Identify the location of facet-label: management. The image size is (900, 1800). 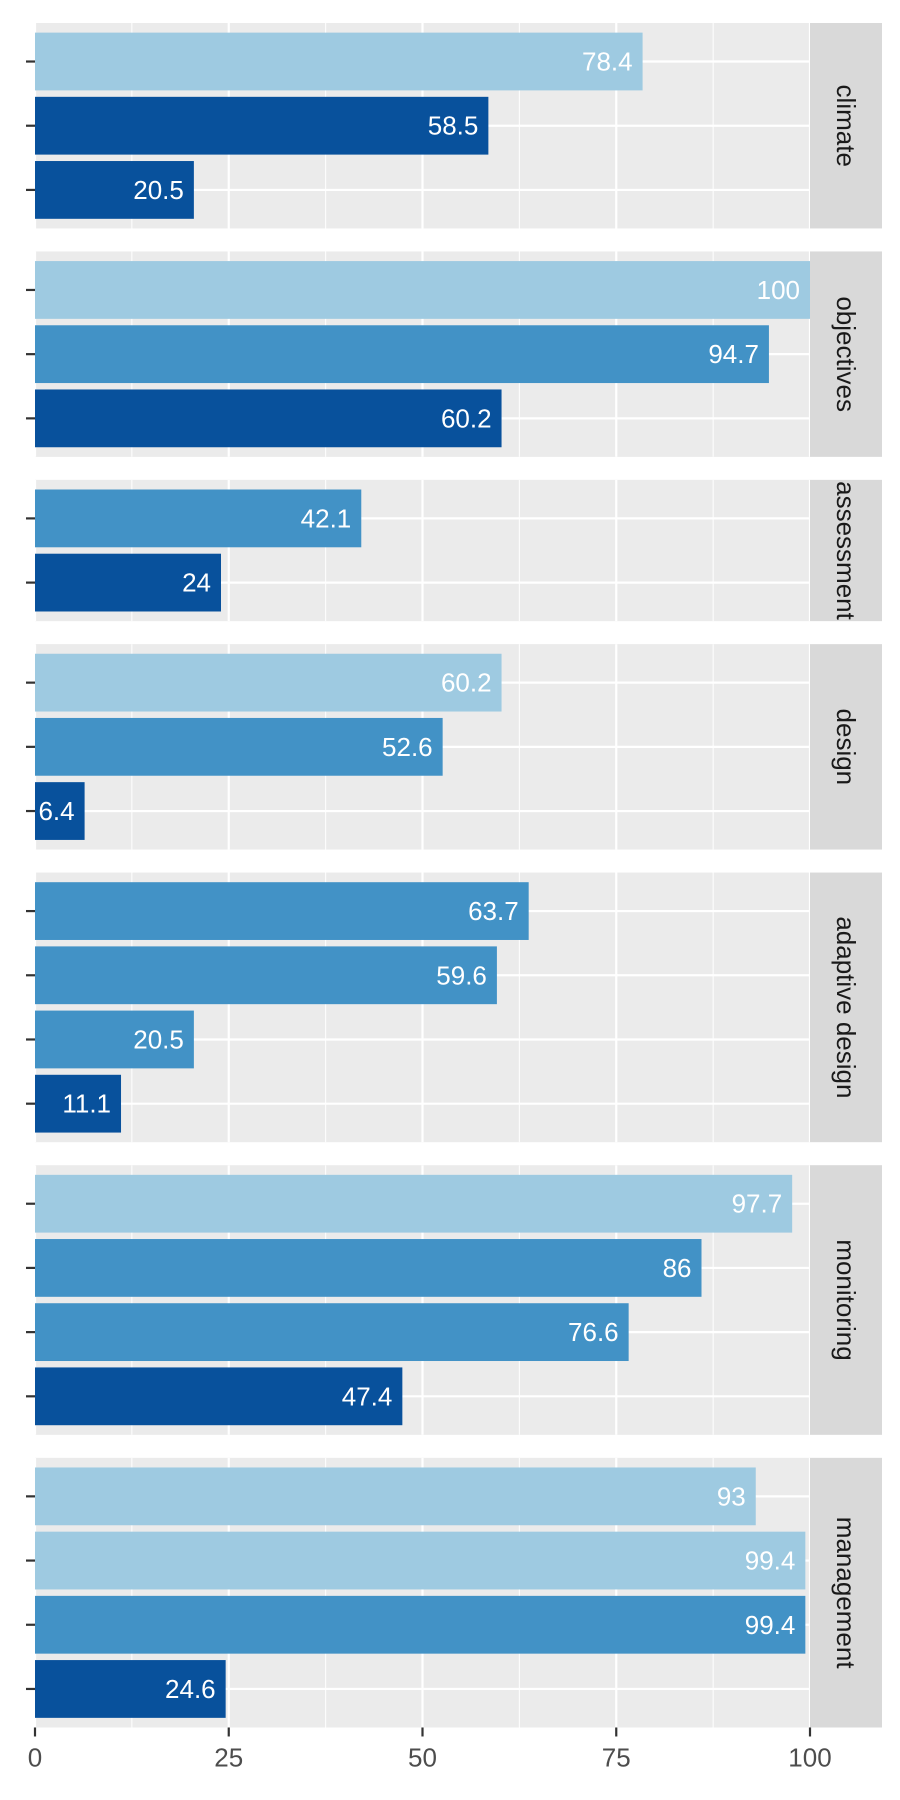
(846, 1593).